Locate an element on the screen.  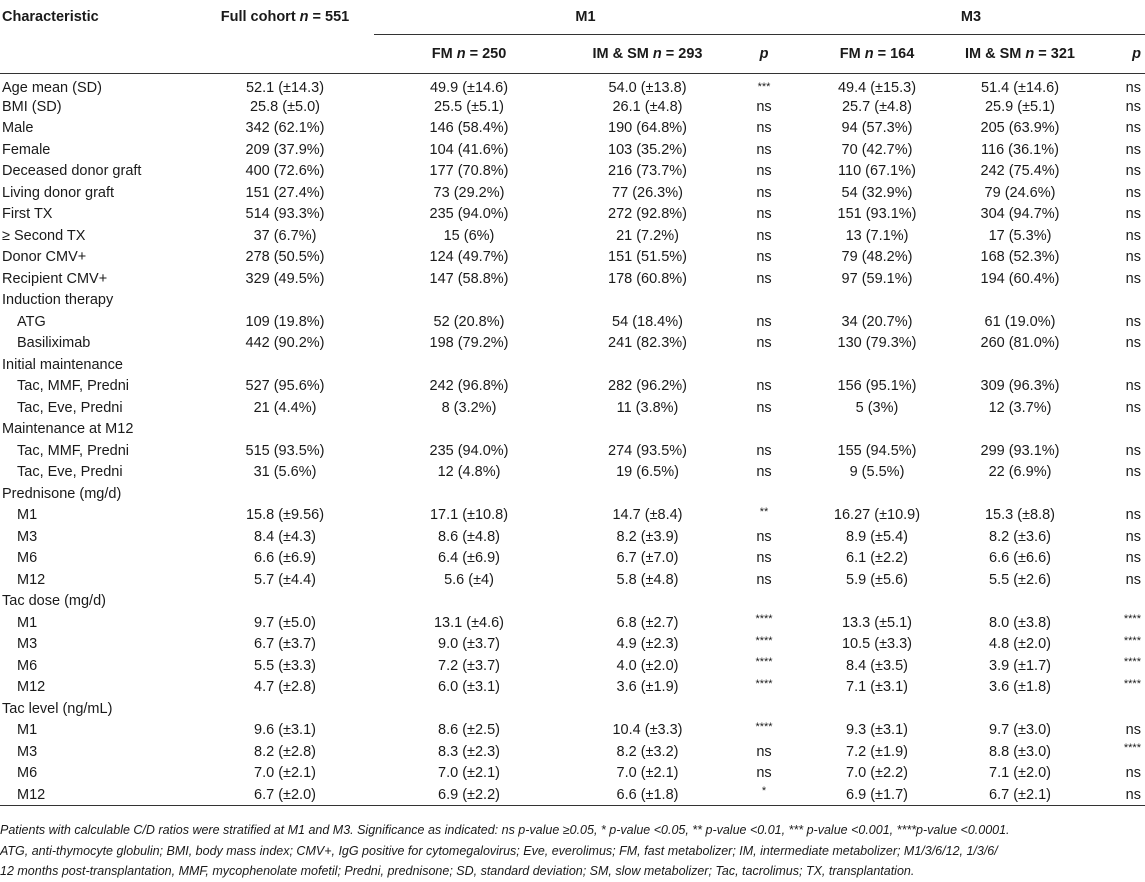
cell-m3-fm: 13.3 (±5.1) is located at coordinates (877, 622).